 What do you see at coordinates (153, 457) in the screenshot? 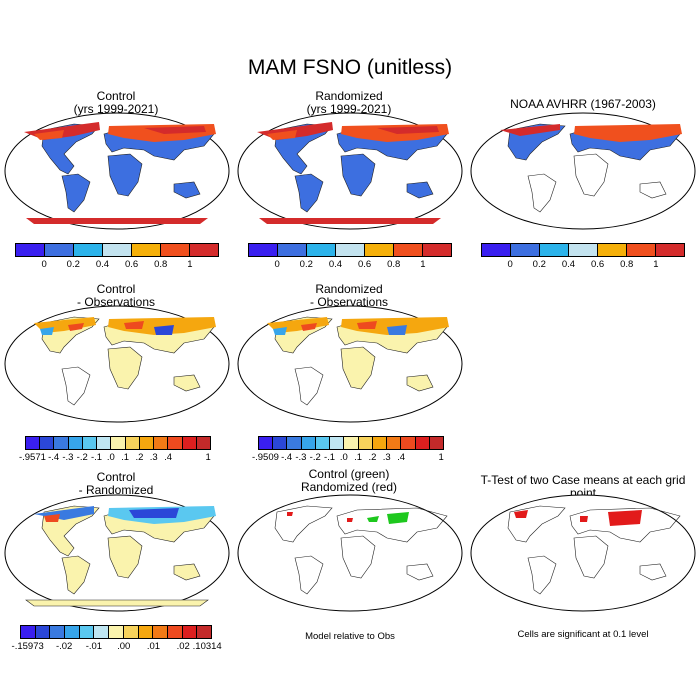
I see `colorbar-tick-label: .3` at bounding box center [153, 457].